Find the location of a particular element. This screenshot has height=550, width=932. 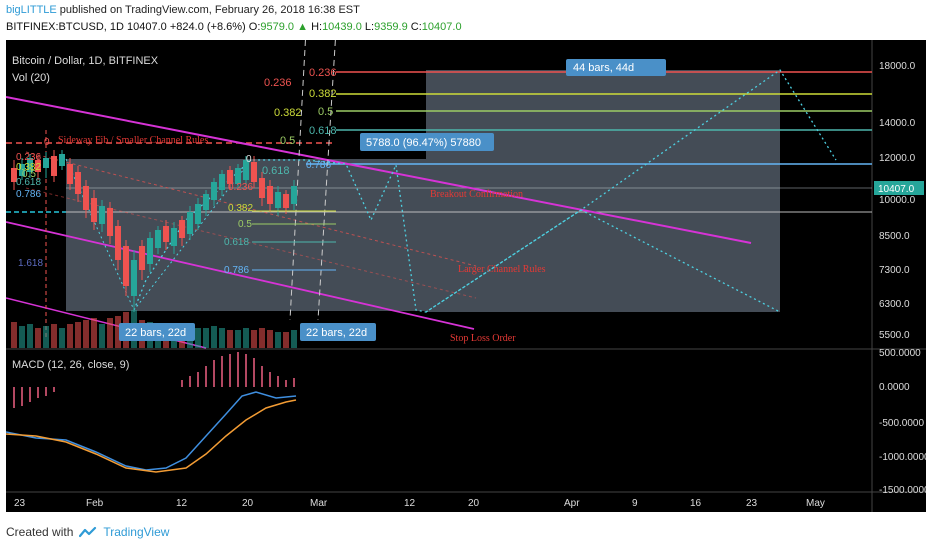

fib-upper-labels: 0.236 0.236 0.382 0.382 0.5 0.5 0.618 is located at coordinates (300, 107).